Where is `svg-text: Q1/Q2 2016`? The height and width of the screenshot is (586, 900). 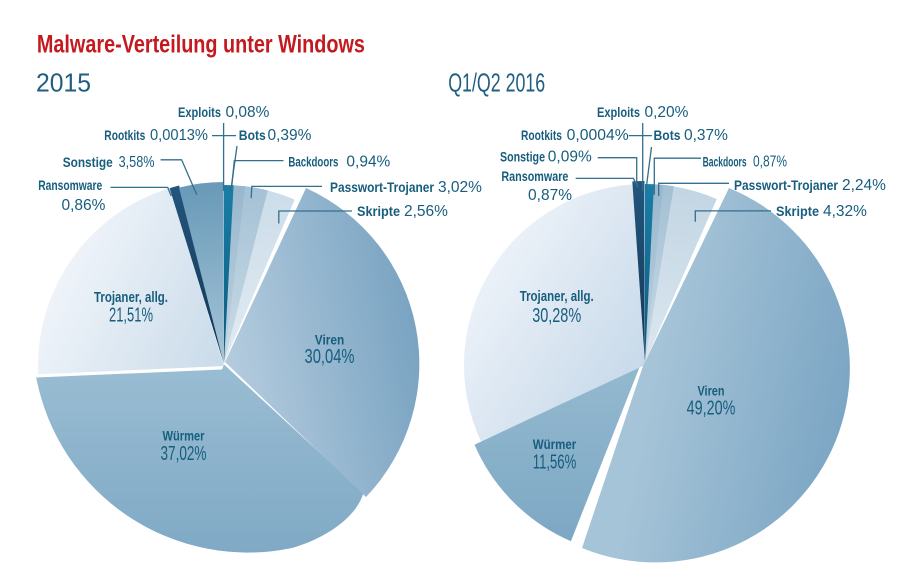
svg-text: Q1/Q2 2016 is located at coordinates (496, 83).